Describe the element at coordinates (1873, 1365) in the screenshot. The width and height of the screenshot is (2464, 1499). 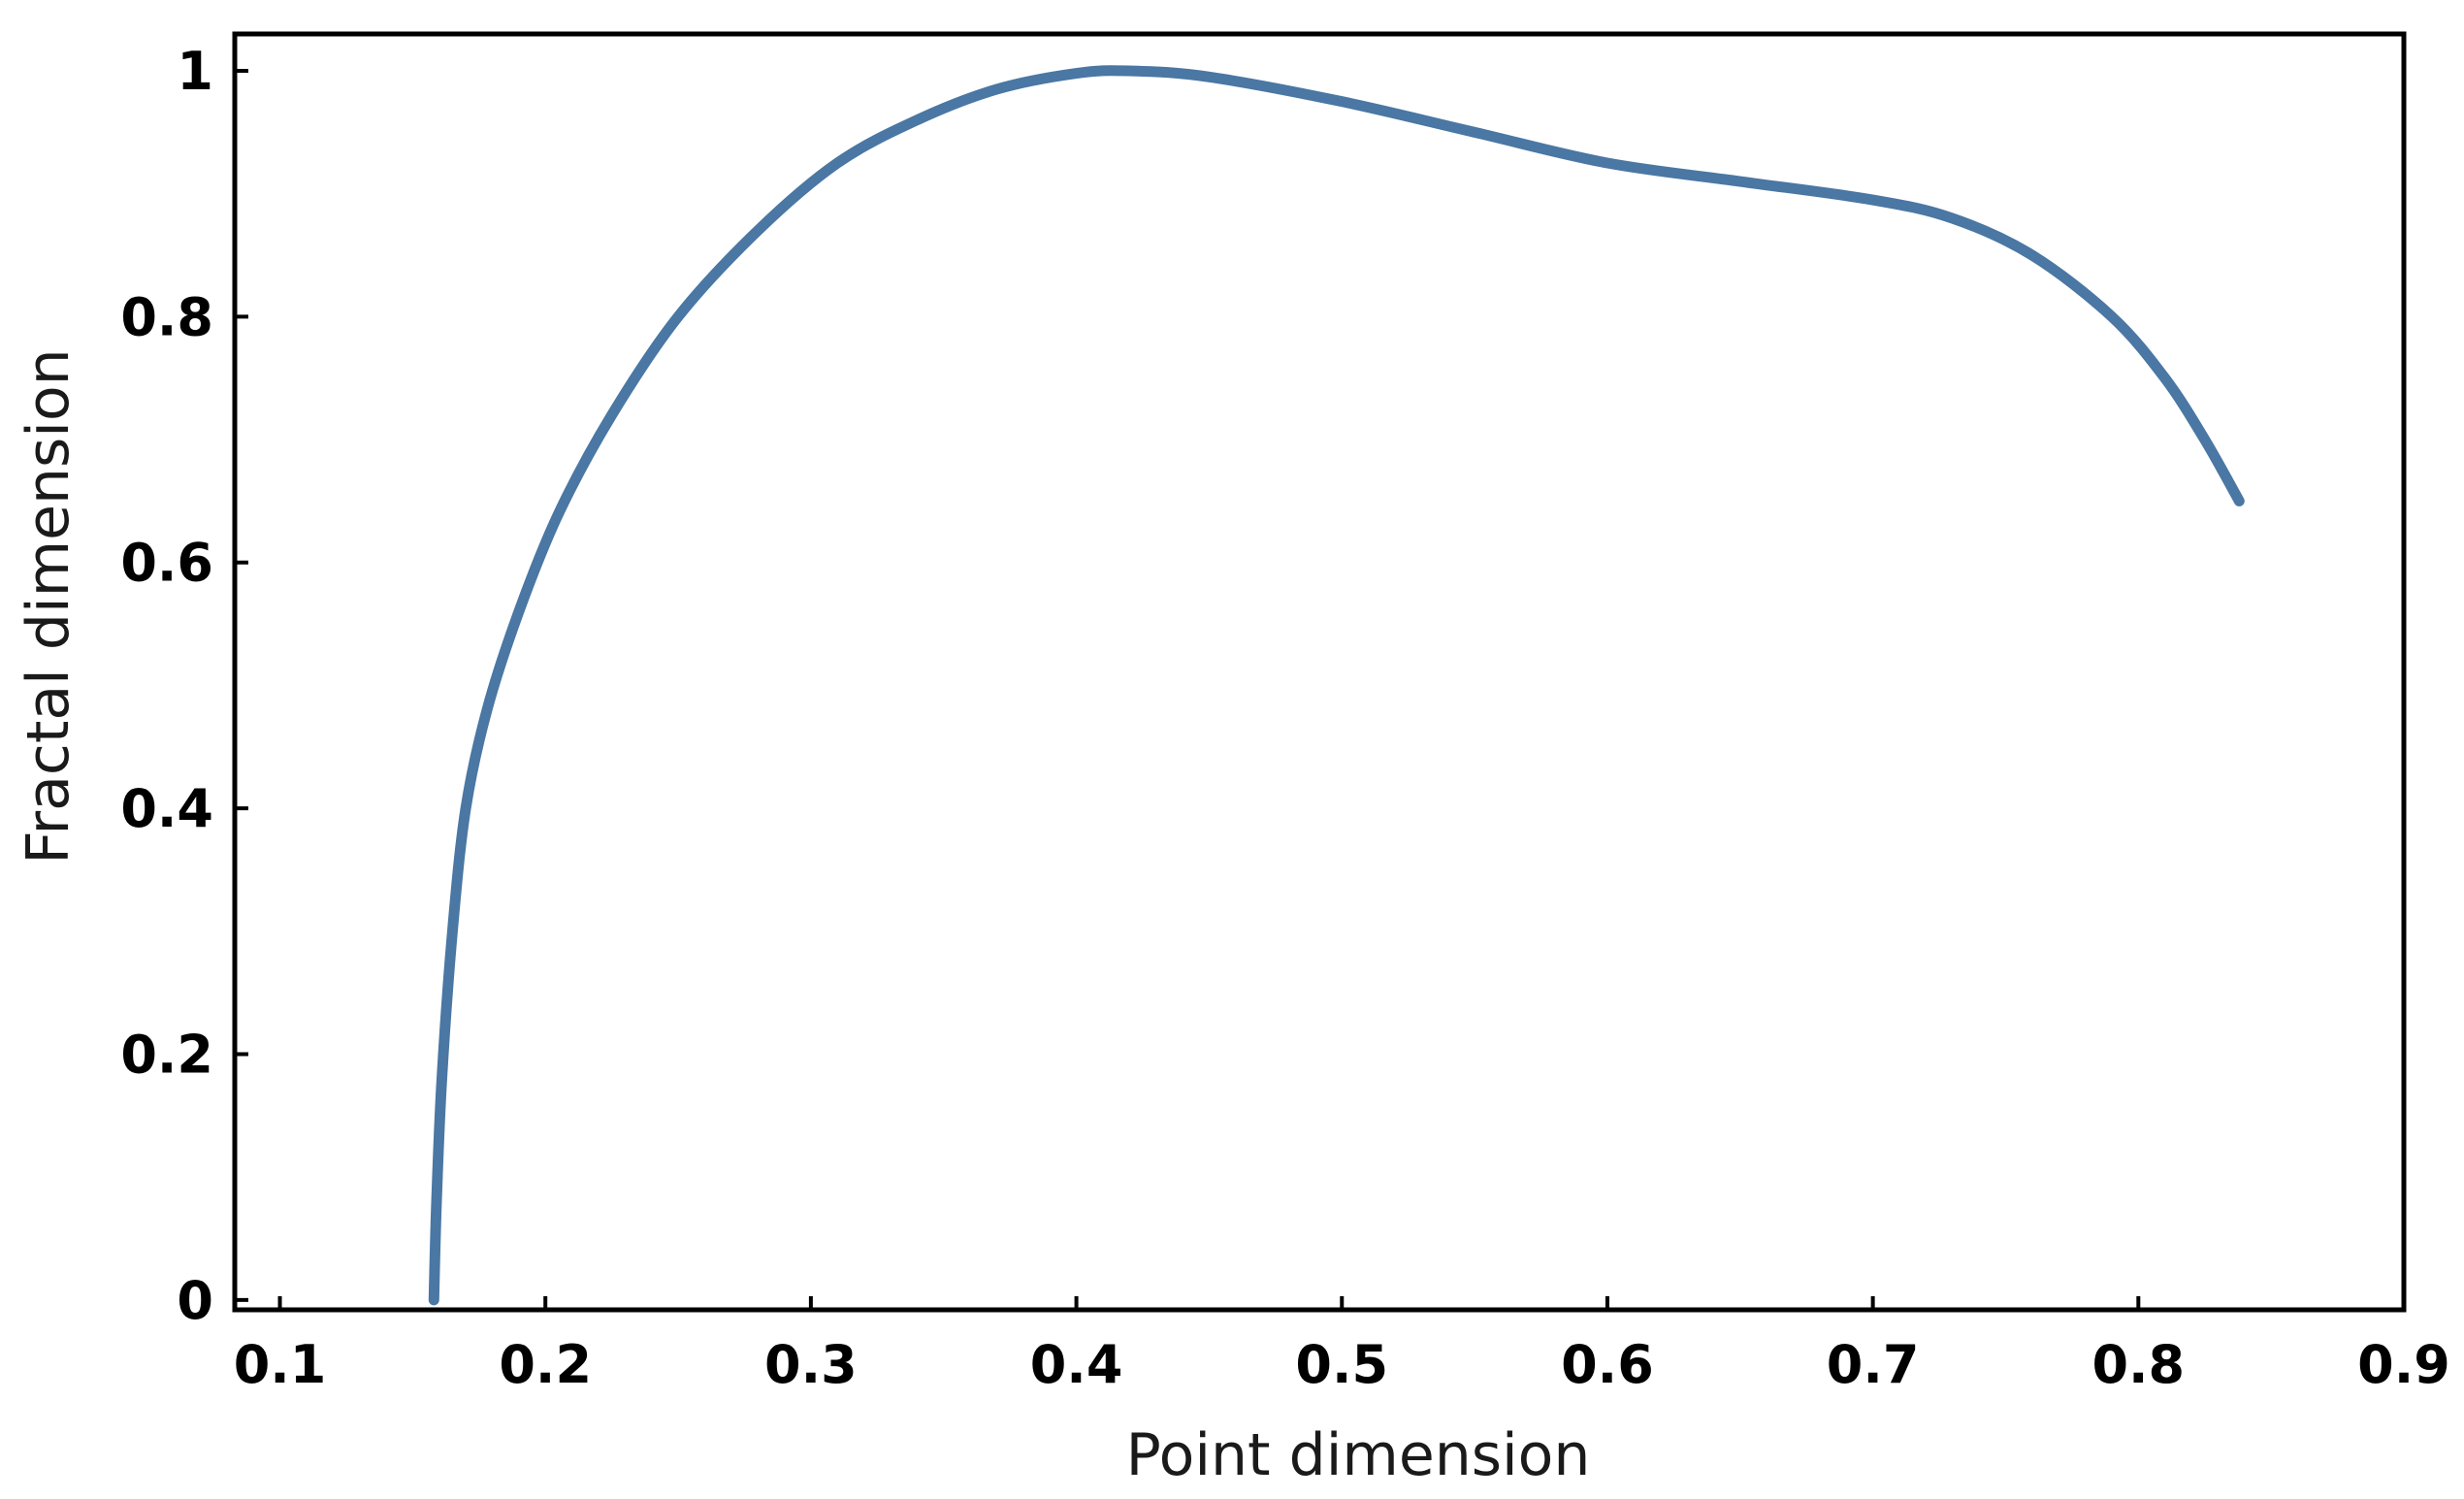
I see `x-tick-label: 0.7` at that location.